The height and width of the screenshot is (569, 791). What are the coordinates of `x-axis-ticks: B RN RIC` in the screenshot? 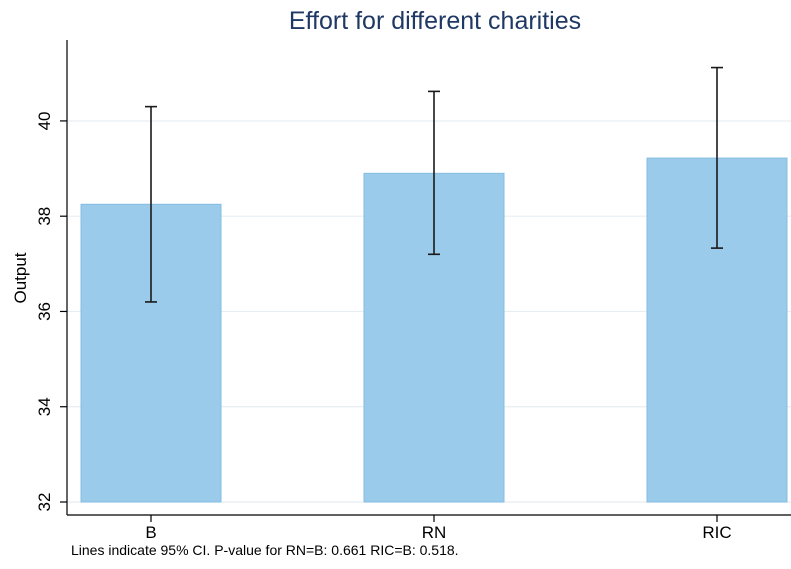 It's located at (438, 528).